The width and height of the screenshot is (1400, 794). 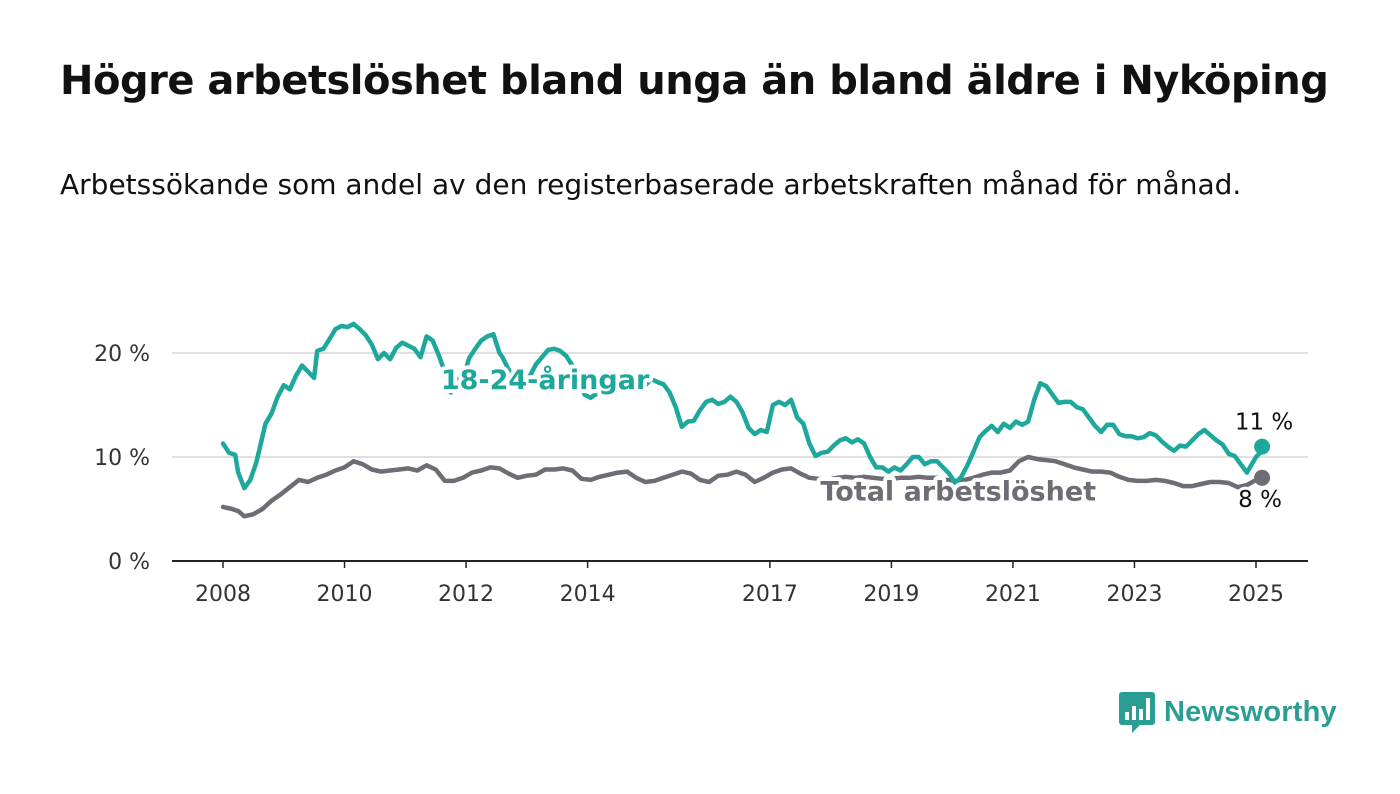 I want to click on end-value-label: 11 %, so click(x=1264, y=423).